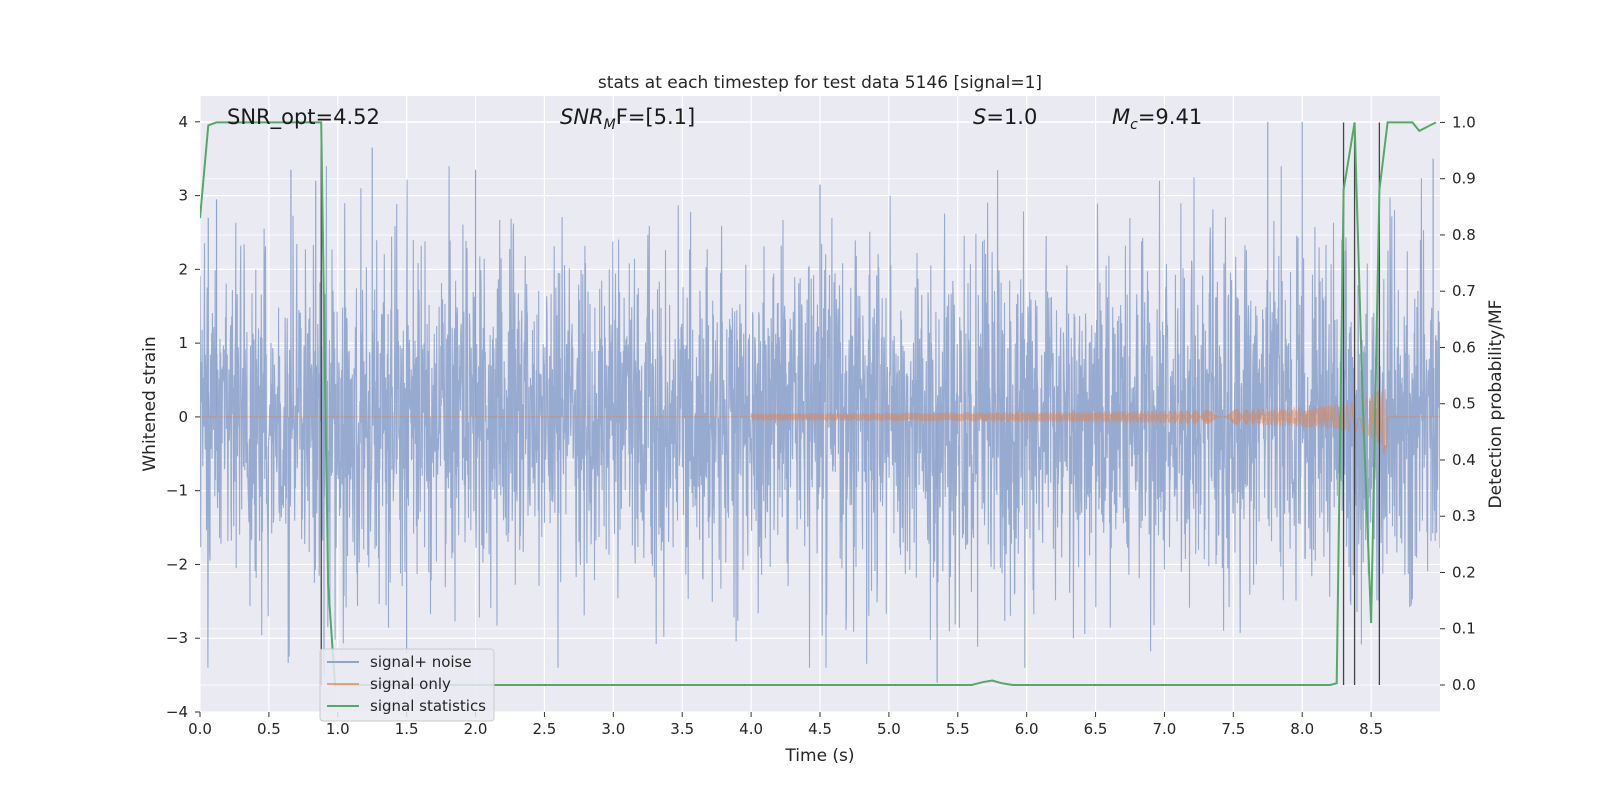  I want to click on annotation-snr-opt: SNR_opt=4.52, so click(303, 117).